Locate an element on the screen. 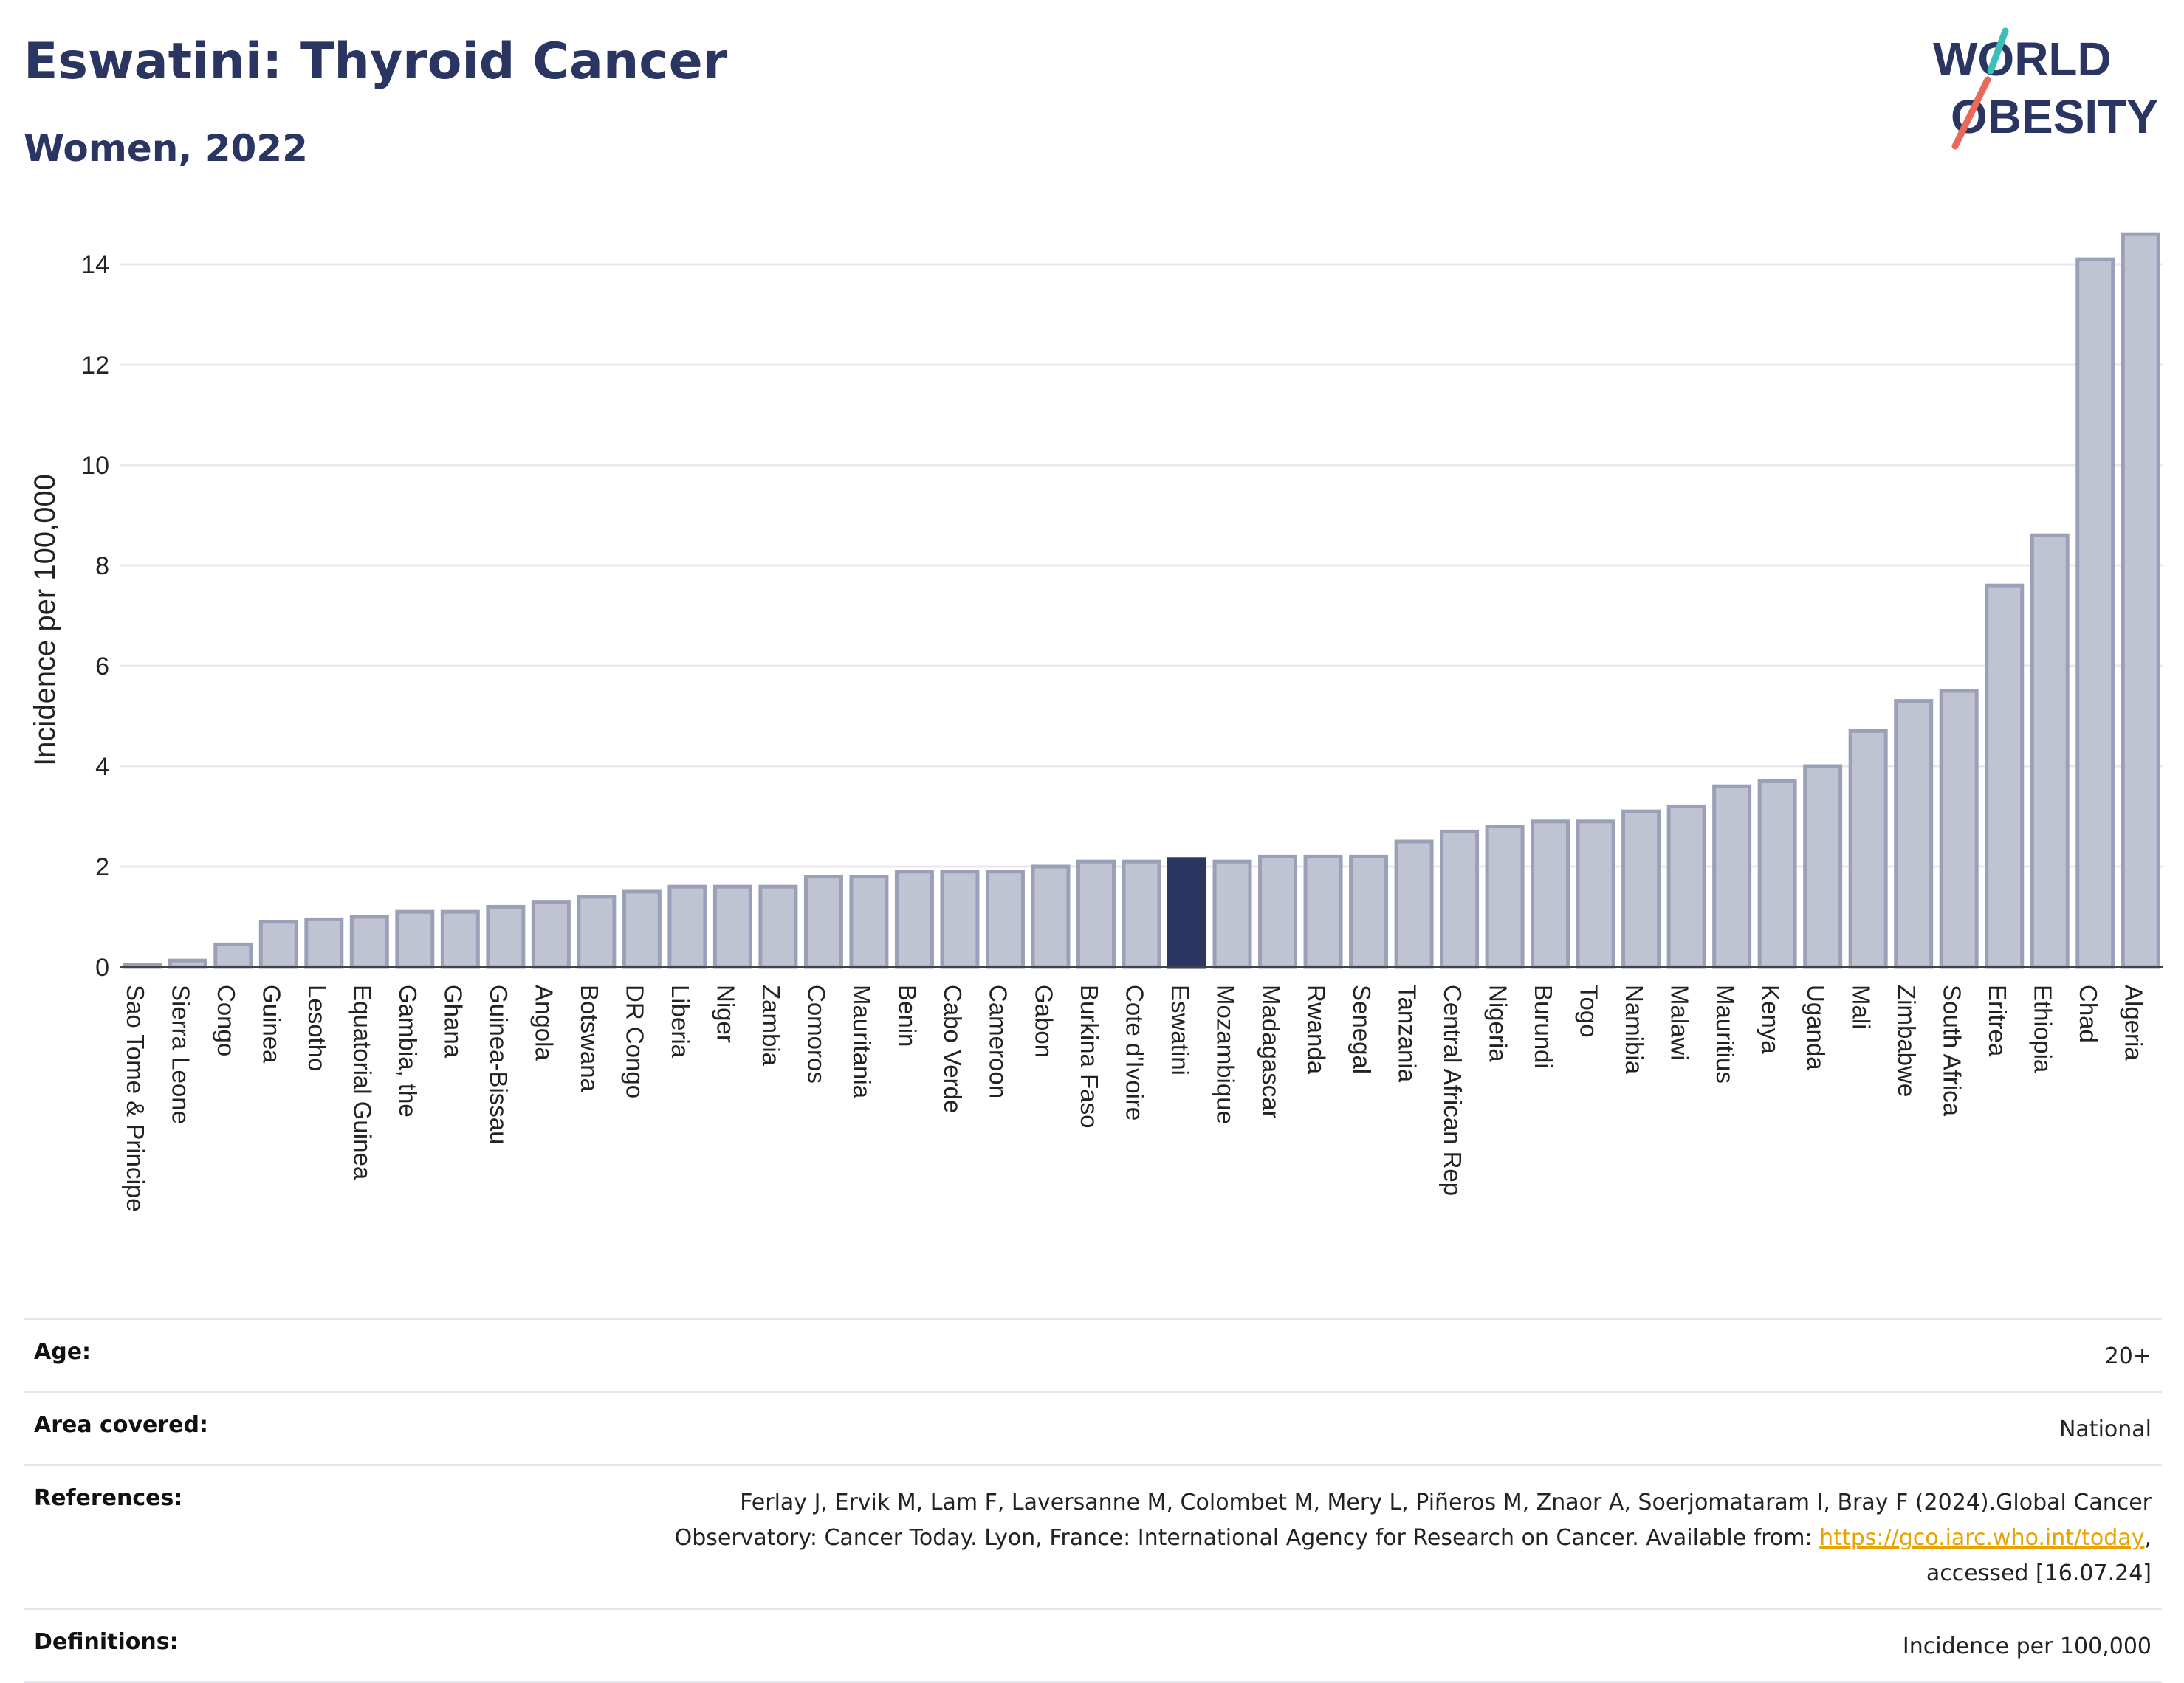 The image size is (2184, 1683). x-tick-label: Madagascar is located at coordinates (1271, 1052).